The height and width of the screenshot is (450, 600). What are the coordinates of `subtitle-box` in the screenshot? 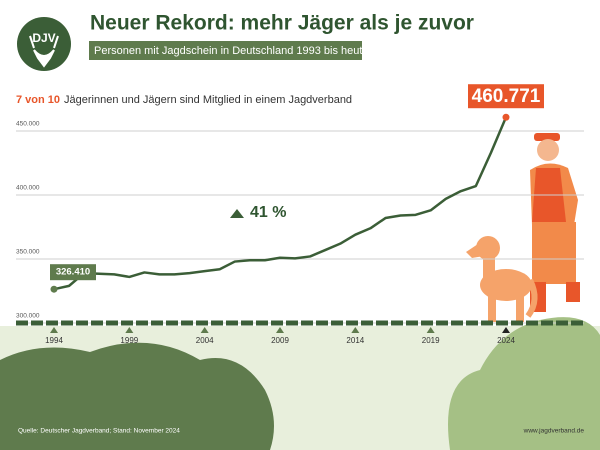 It's located at (225, 50).